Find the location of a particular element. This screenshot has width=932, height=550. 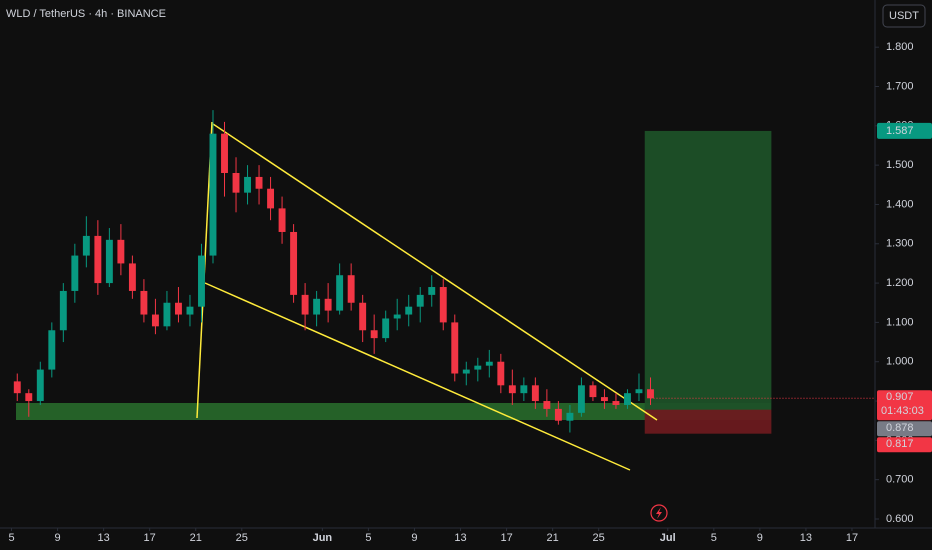

stop-label: 0.817 is located at coordinates (900, 444).